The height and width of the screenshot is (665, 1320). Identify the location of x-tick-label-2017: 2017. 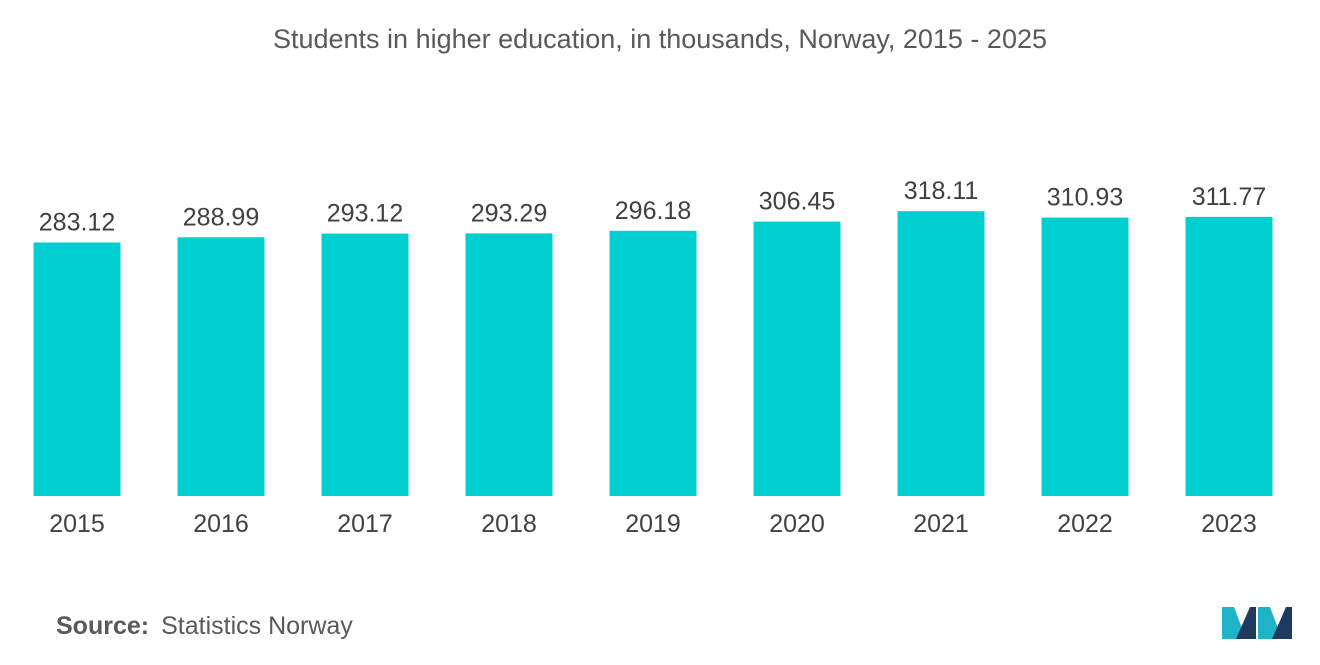
(365, 524).